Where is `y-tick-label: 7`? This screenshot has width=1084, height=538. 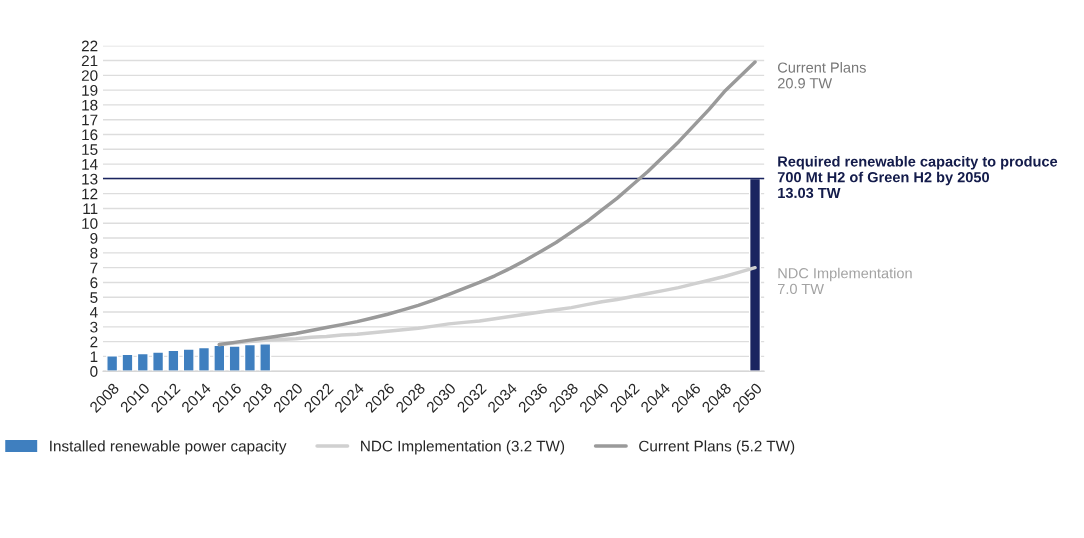 y-tick-label: 7 is located at coordinates (94, 268).